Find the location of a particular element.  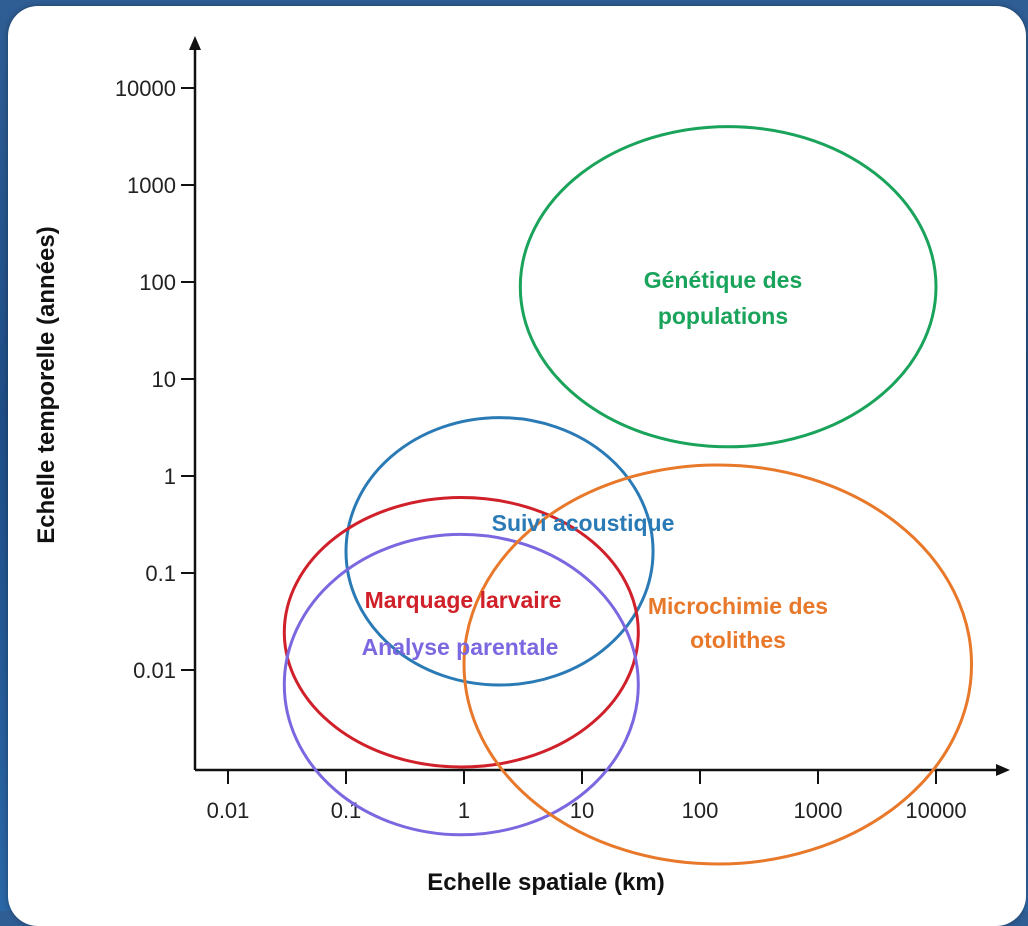

region-acoustique-ellipse is located at coordinates (499, 551).